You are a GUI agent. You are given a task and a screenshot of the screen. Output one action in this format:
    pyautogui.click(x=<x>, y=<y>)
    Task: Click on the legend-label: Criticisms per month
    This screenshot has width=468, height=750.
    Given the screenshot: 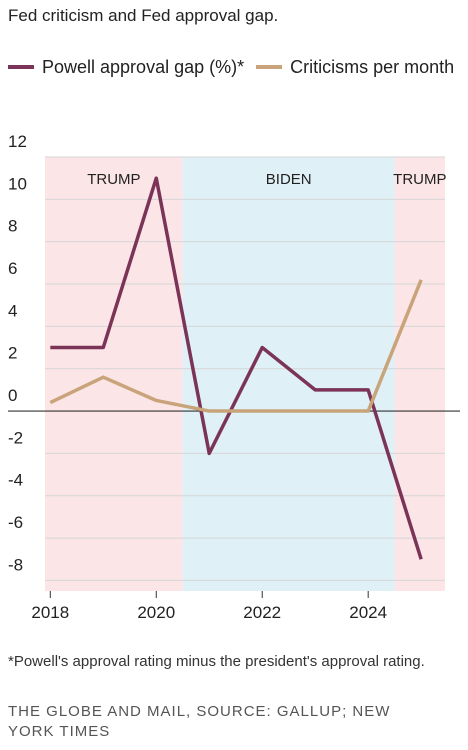 What is the action you would take?
    pyautogui.click(x=372, y=67)
    